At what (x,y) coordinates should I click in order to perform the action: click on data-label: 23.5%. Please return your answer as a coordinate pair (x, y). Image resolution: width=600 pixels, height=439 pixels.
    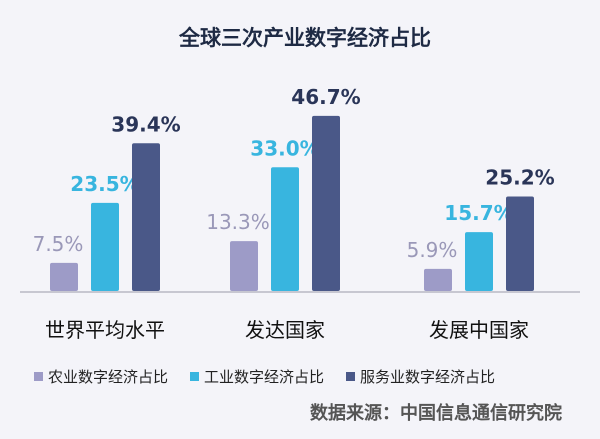
    Looking at the image, I should click on (104, 184).